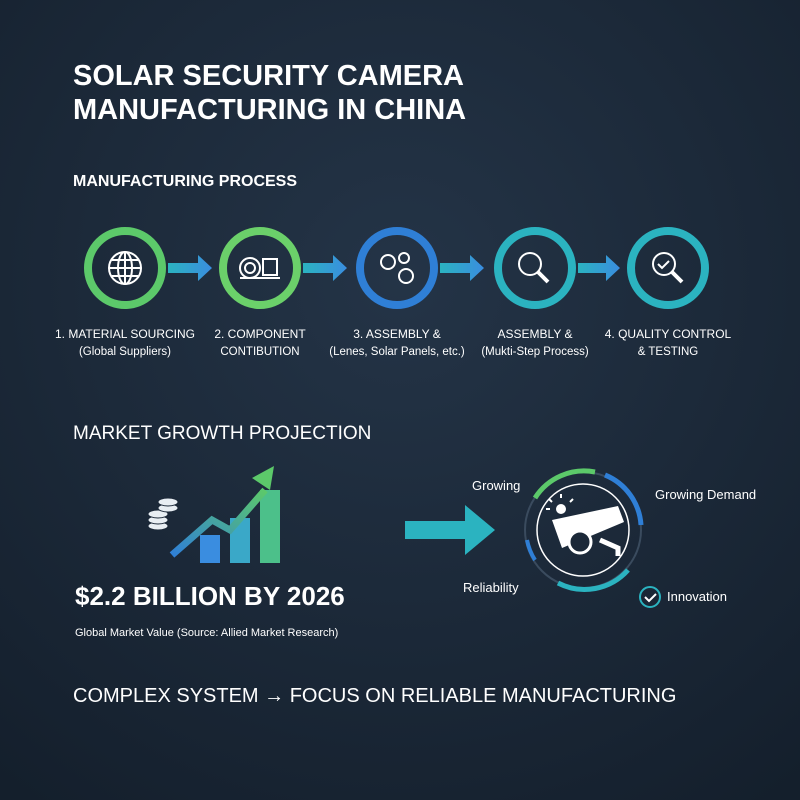  I want to click on step-sublabel: (Global Suppliers), so click(125, 352).